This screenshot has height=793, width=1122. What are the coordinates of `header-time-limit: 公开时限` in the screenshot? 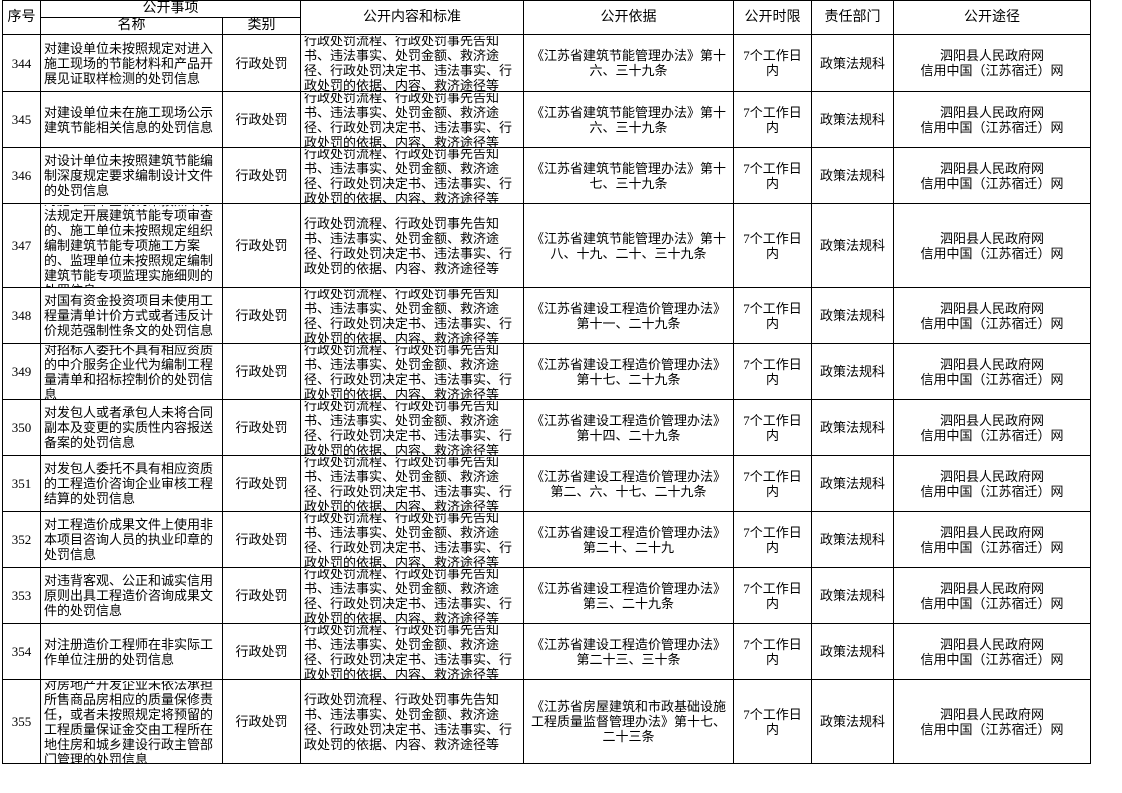 It's located at (772, 17).